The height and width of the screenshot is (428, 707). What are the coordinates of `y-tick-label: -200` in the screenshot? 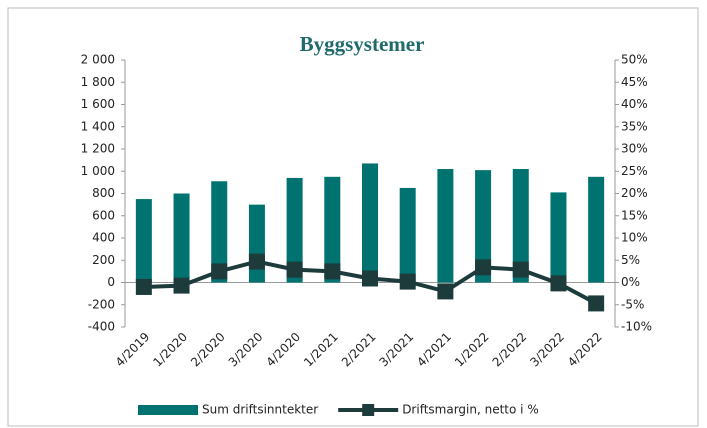 It's located at (101, 304).